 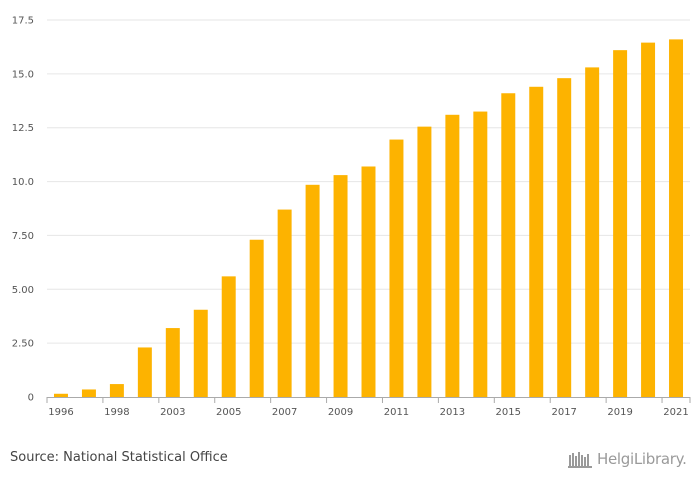 What do you see at coordinates (116, 412) in the screenshot?
I see `x-tick-label: 1998` at bounding box center [116, 412].